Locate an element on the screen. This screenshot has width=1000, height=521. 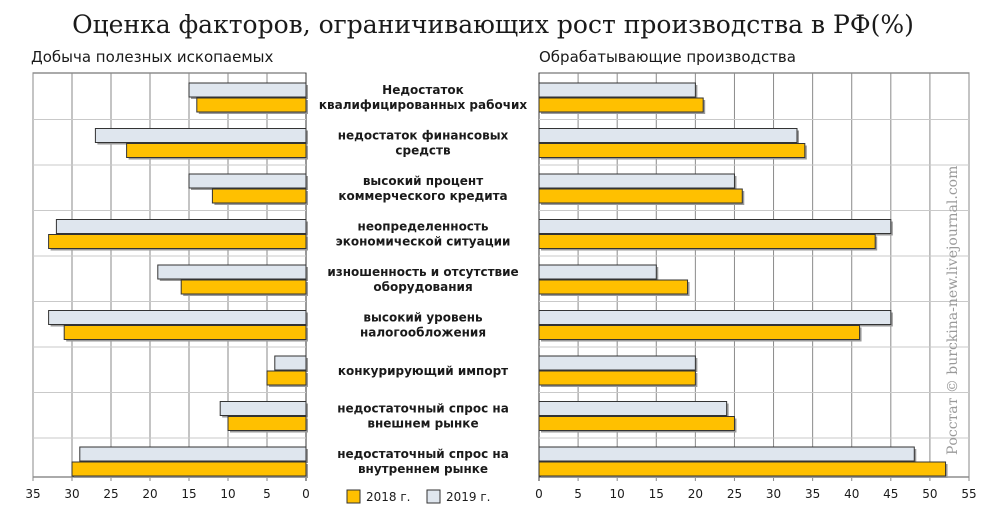
category-label: налогообложения is located at coordinates (423, 333).